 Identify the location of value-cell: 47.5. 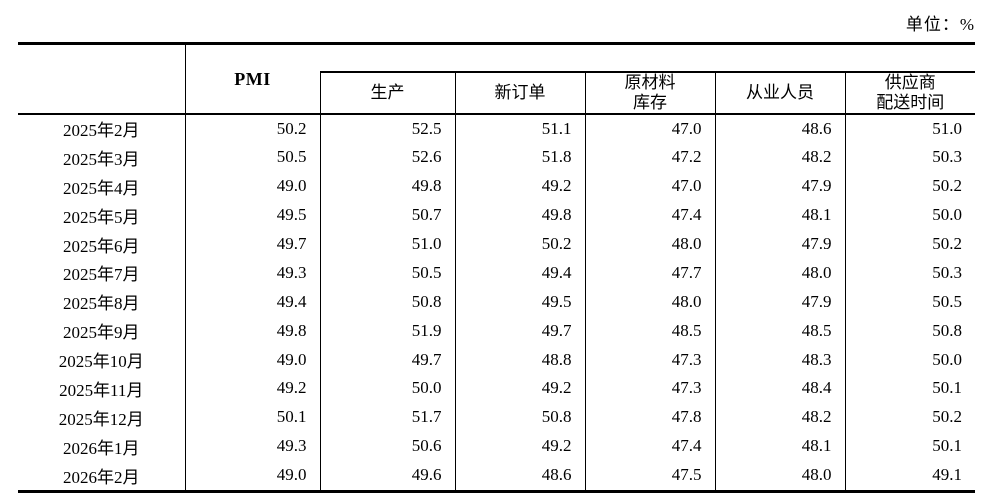
(649, 475).